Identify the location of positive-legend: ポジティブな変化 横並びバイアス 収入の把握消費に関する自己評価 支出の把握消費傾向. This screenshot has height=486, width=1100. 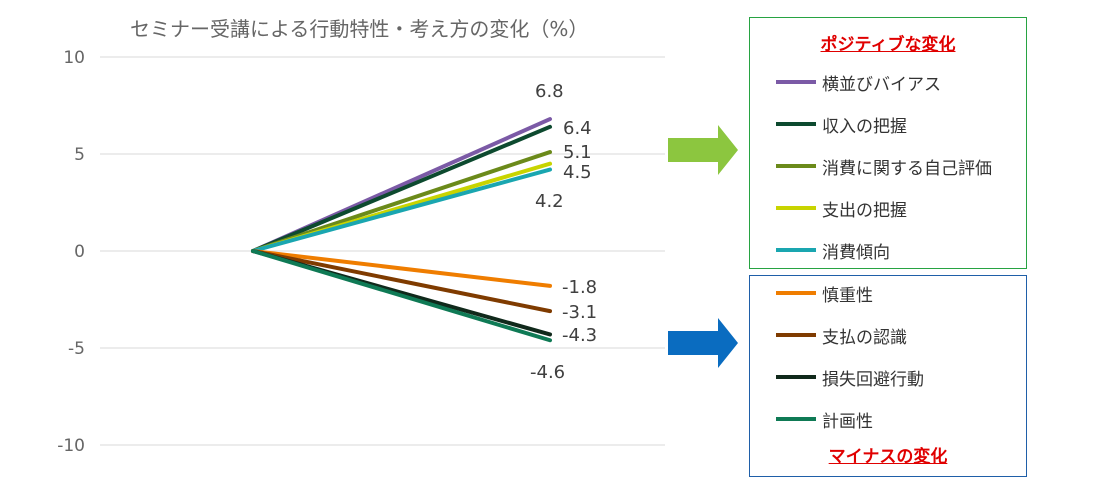
(888, 143).